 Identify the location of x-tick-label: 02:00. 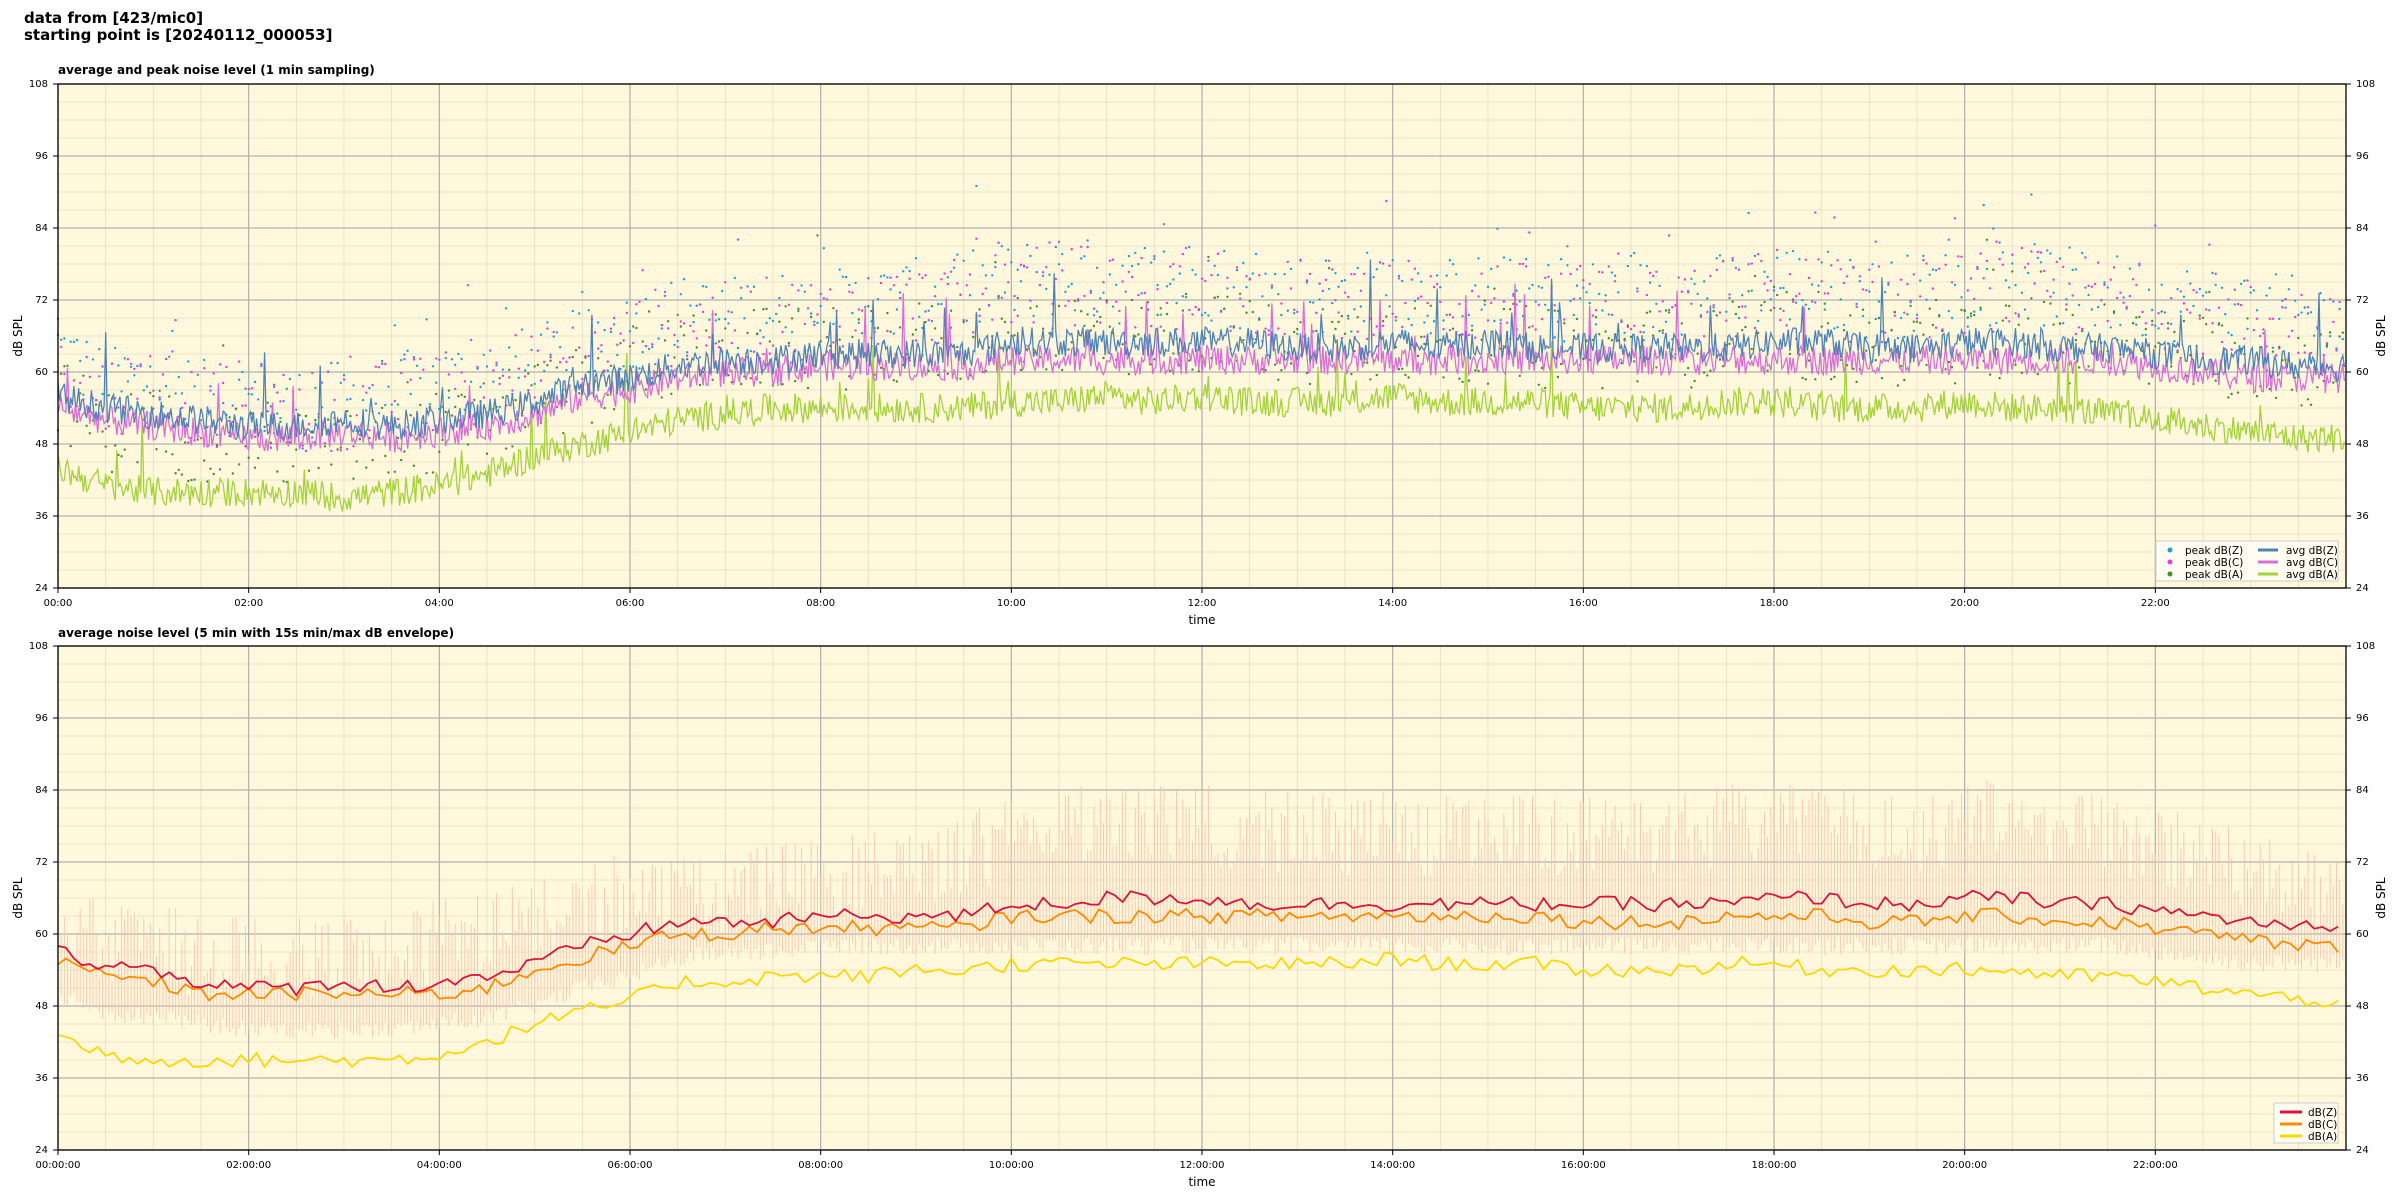
(248, 603).